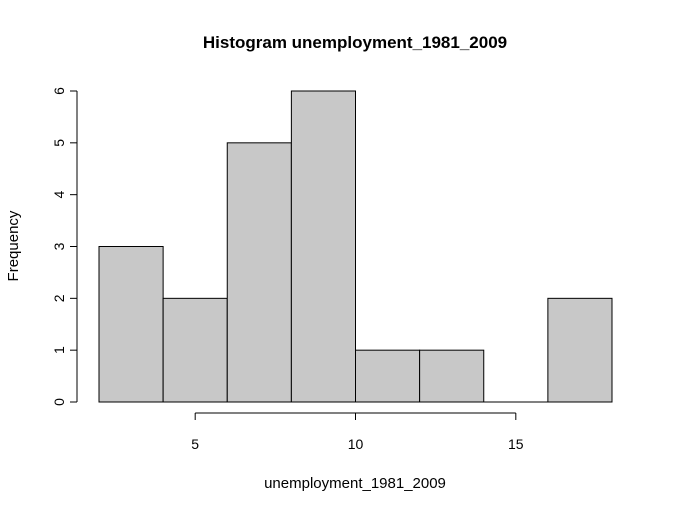  I want to click on y-tick-label: 4, so click(59, 195).